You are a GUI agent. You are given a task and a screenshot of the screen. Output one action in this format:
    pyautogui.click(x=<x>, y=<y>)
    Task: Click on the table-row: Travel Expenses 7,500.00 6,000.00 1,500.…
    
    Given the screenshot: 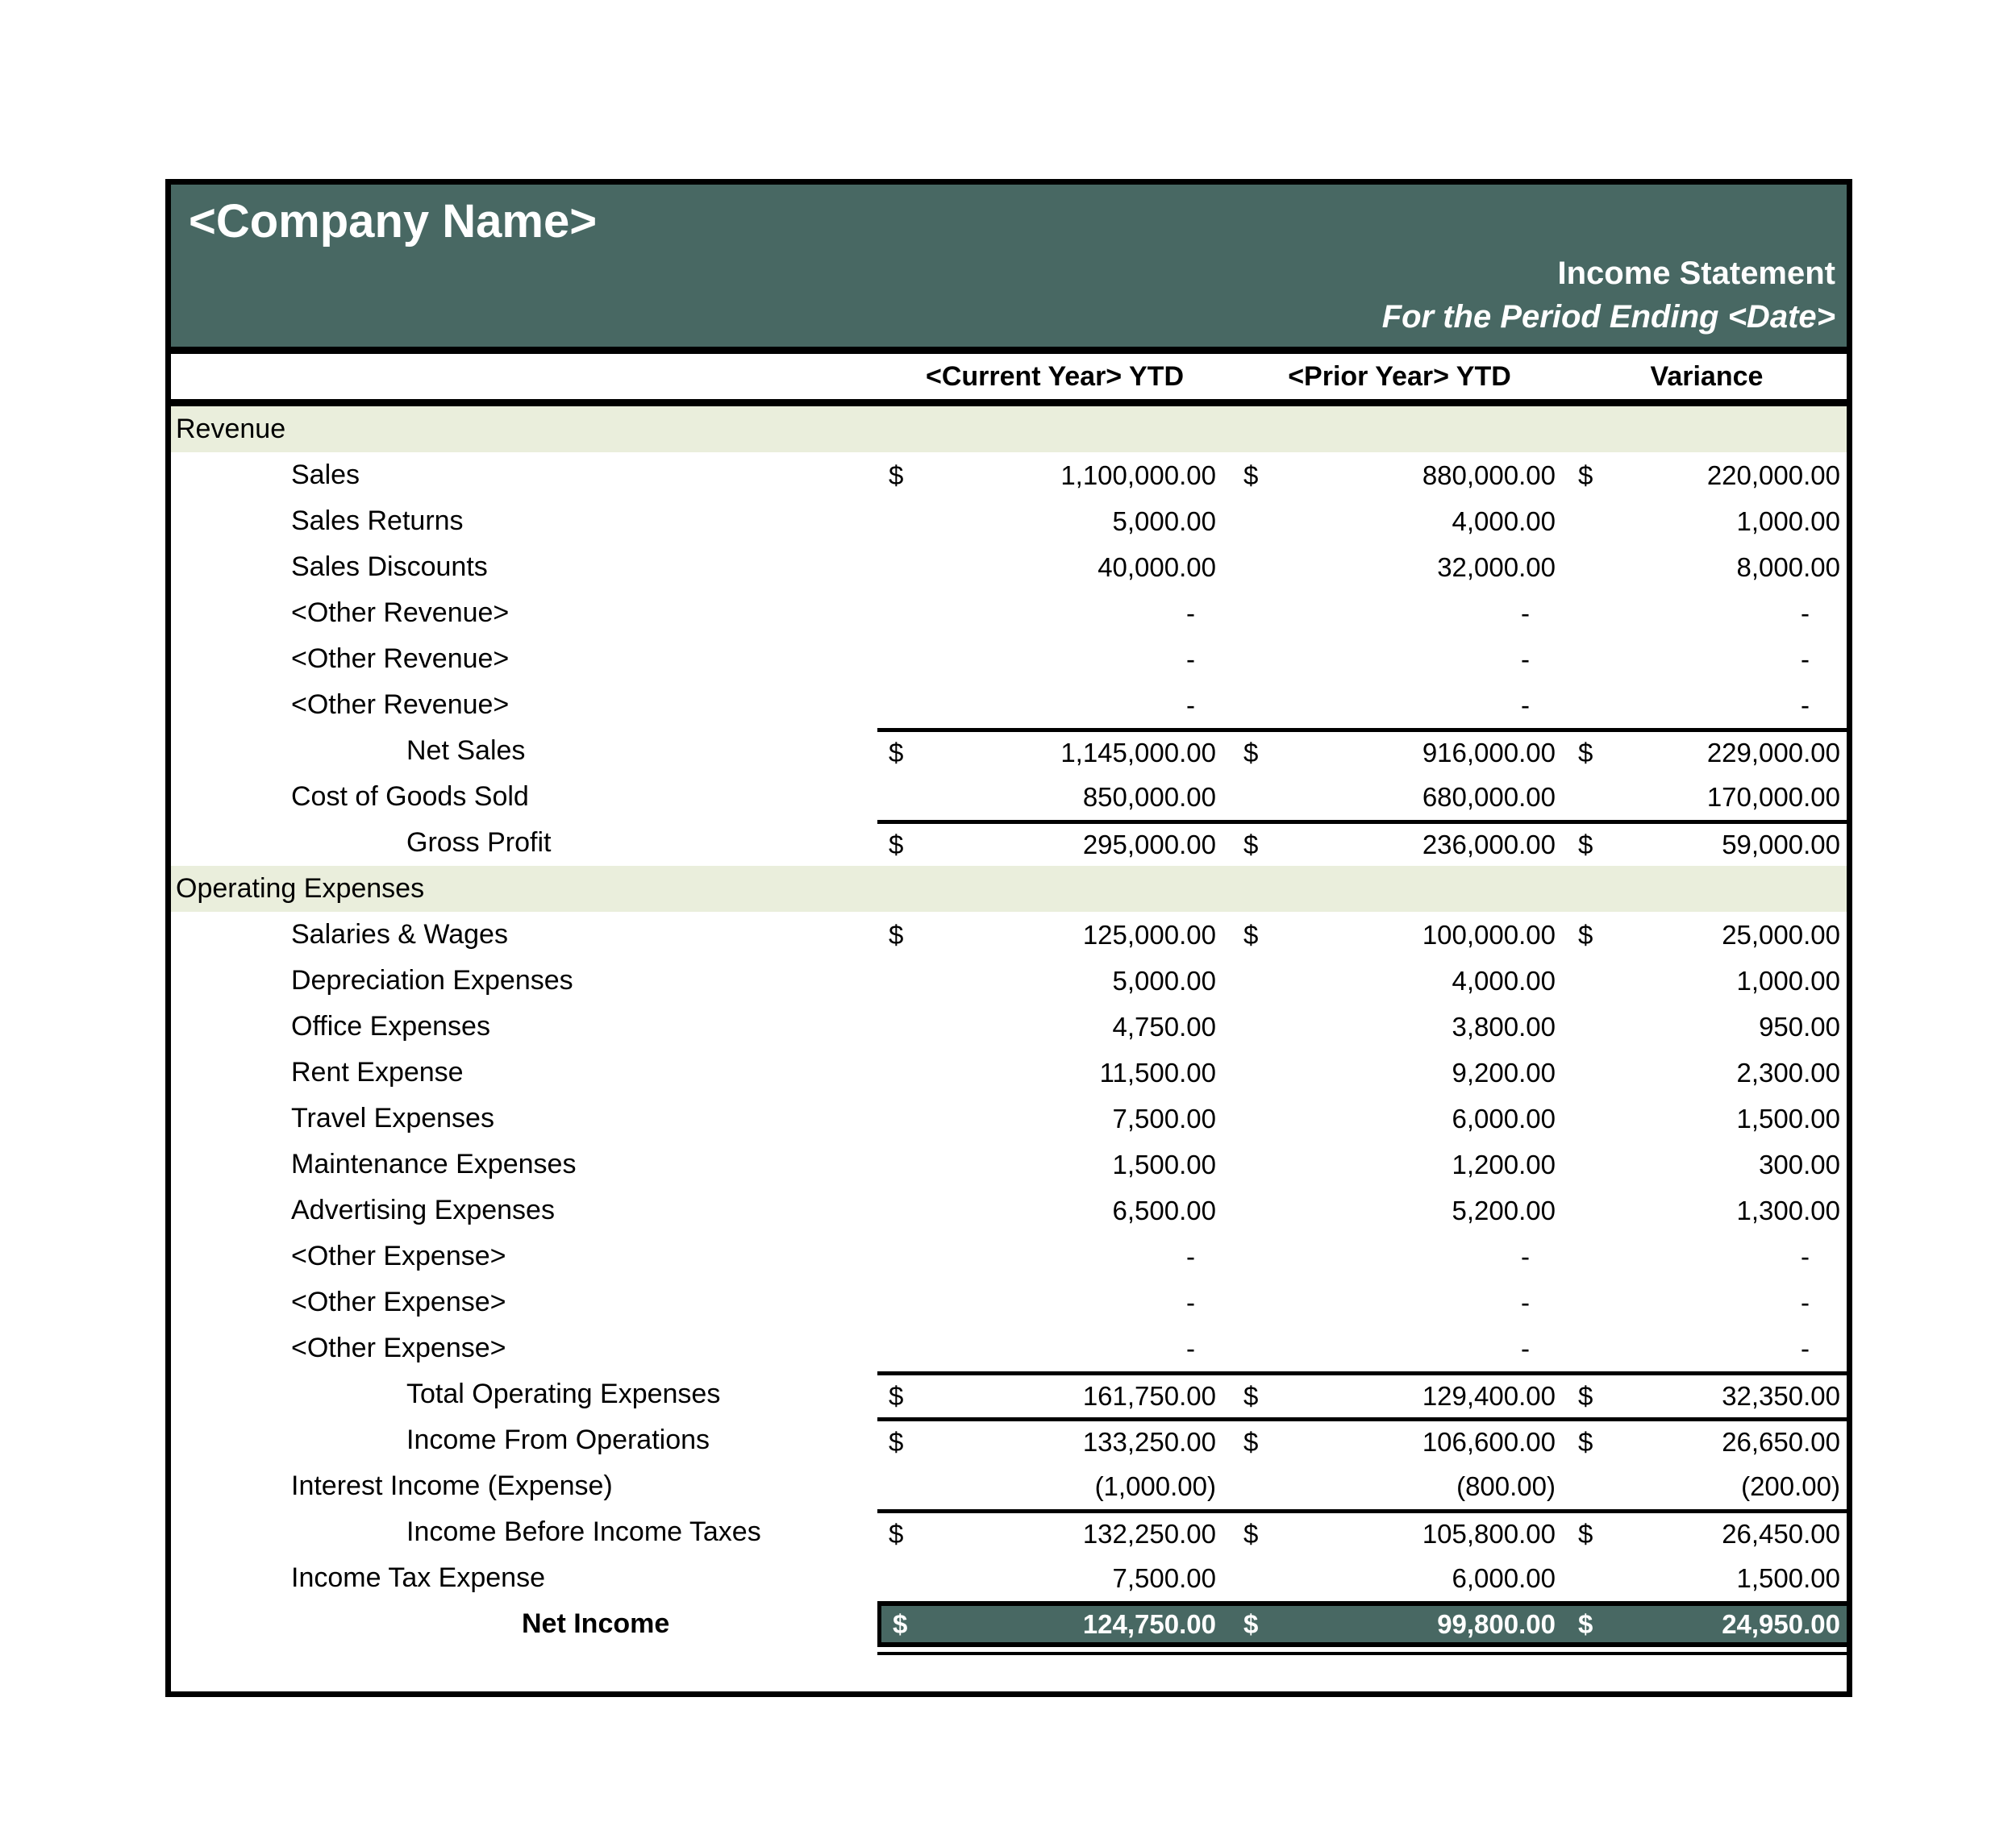 What is the action you would take?
    pyautogui.click(x=1009, y=1119)
    